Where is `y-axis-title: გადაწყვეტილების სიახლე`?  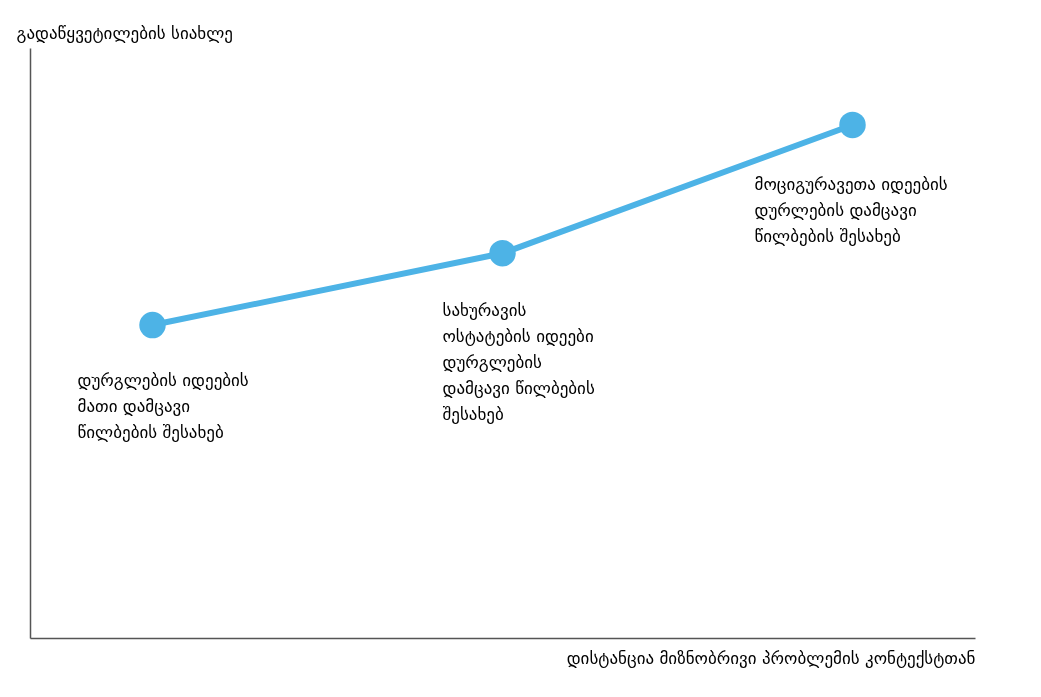 y-axis-title: გადაწყვეტილების სიახლე is located at coordinates (124, 32).